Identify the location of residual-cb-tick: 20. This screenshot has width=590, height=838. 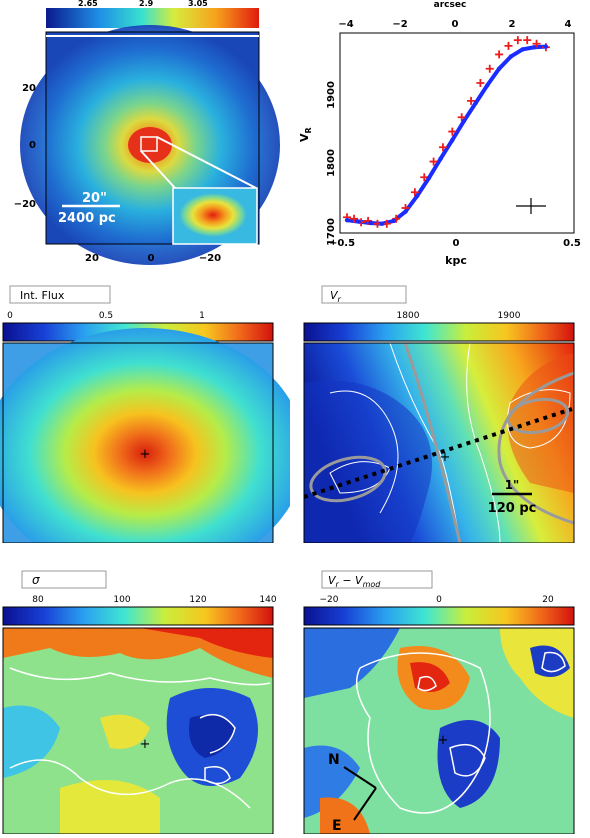
(548, 600).